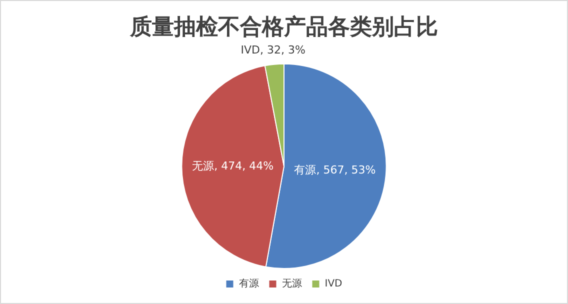  I want to click on data-label: IVD, 32, 3%, so click(273, 49).